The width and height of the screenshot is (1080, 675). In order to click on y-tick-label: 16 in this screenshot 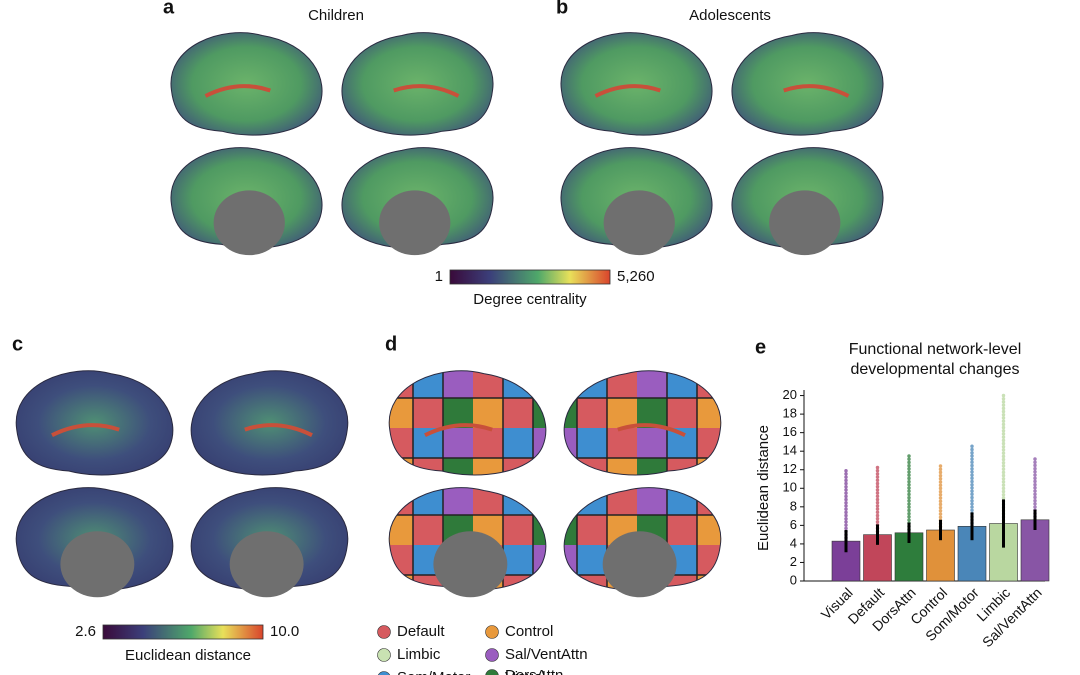, I will do `click(790, 431)`.